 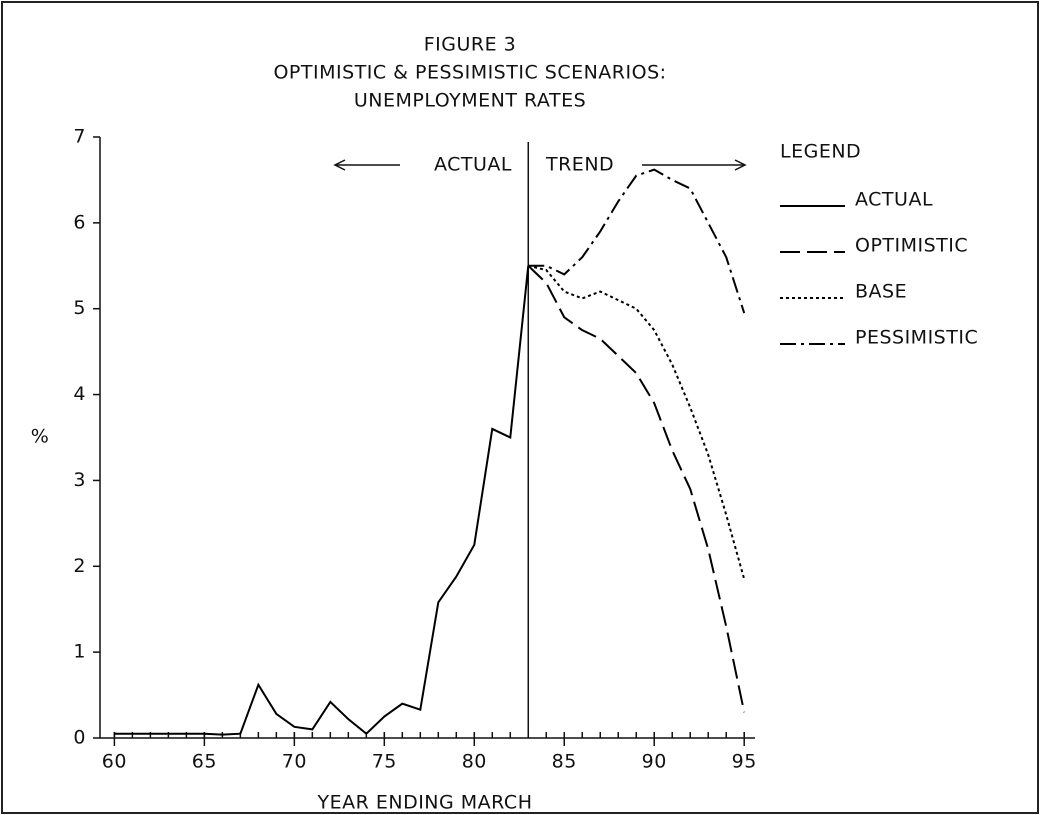 I want to click on x-tick-label: 80, so click(x=474, y=762).